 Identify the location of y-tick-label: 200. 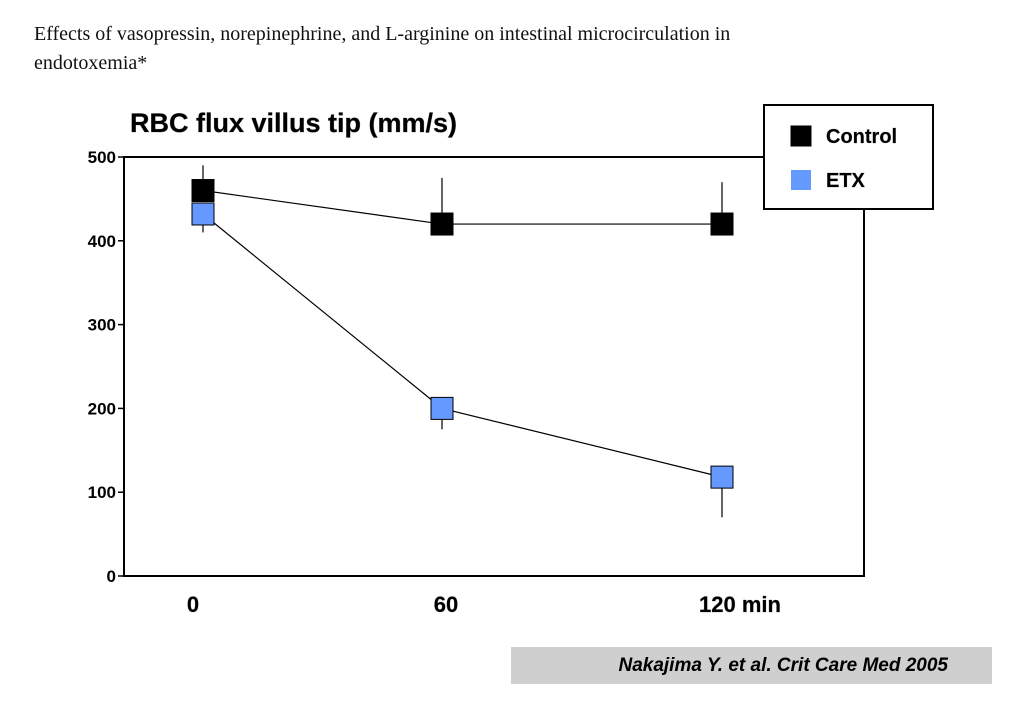
(102, 408).